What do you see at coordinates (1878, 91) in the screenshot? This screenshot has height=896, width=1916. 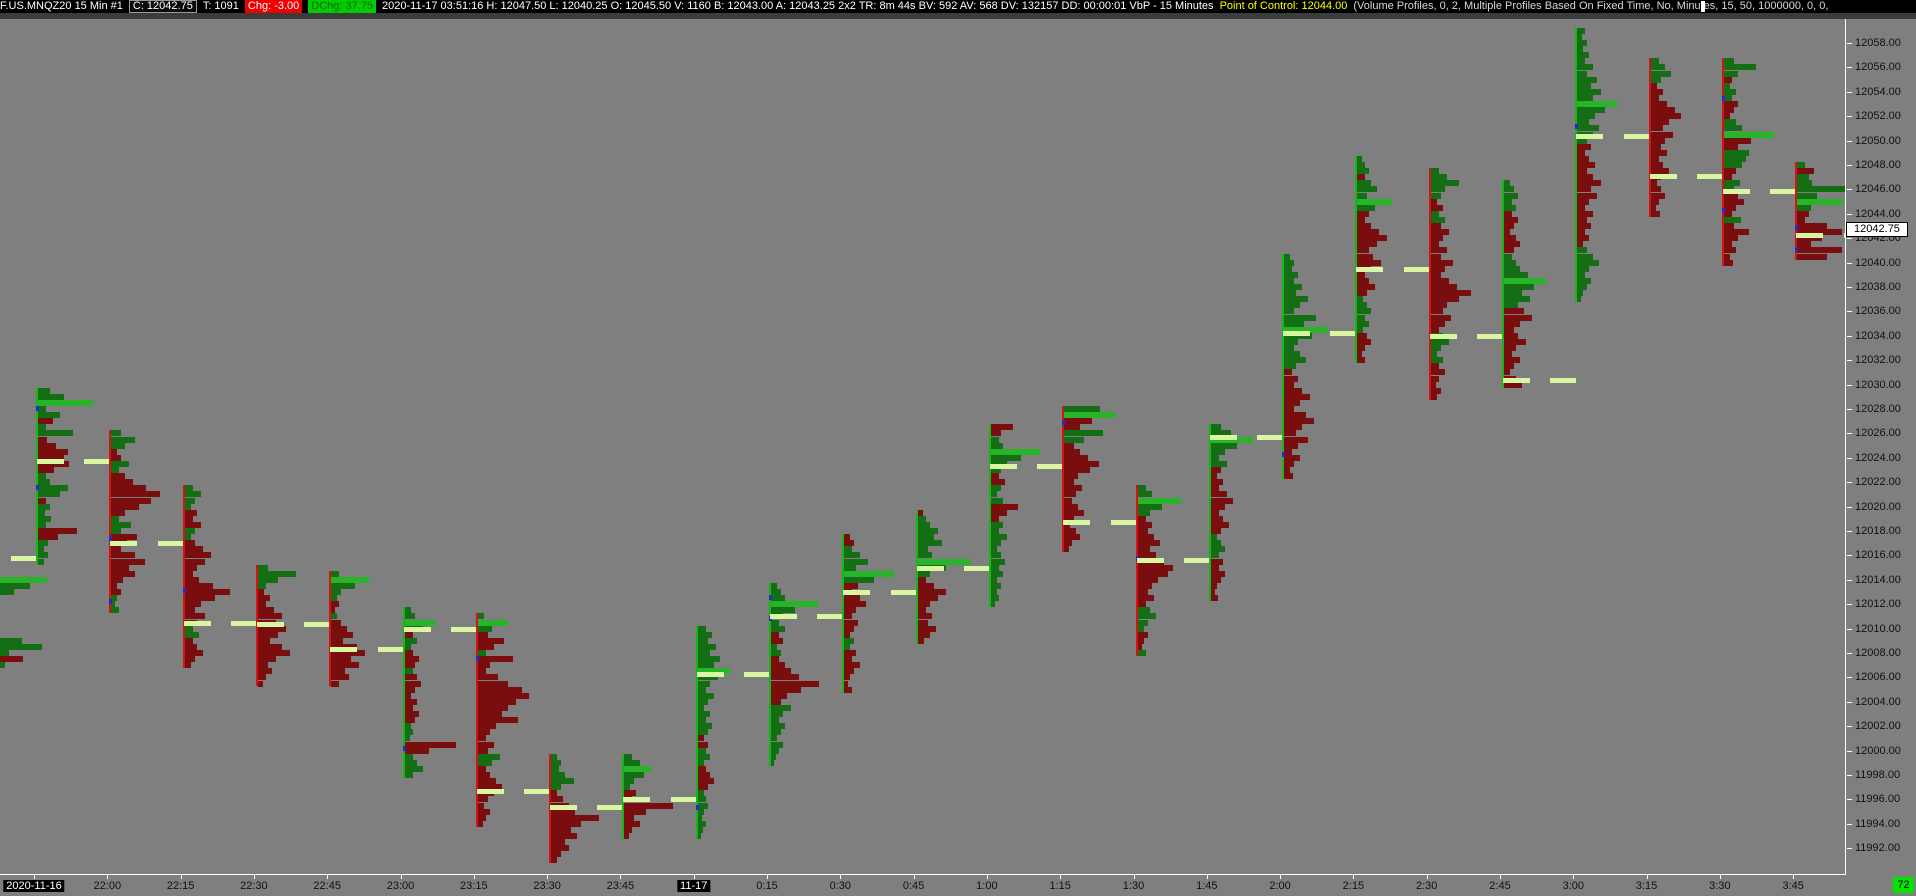 I see `price-label: 12054.00` at bounding box center [1878, 91].